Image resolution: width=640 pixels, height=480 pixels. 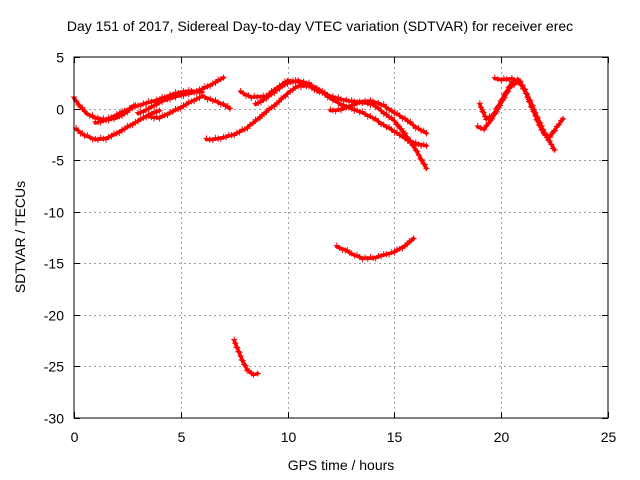 What do you see at coordinates (333, 124) in the screenshot?
I see `series-arc7` at bounding box center [333, 124].